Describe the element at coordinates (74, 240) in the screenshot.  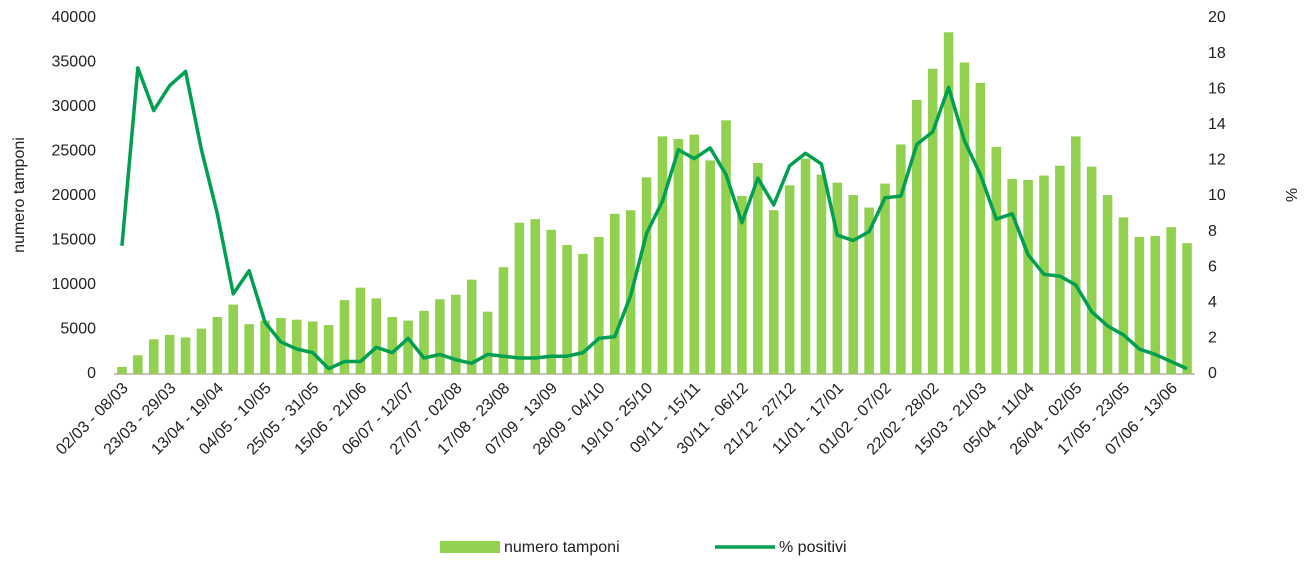
I see `y-tick-label: 15000` at that location.